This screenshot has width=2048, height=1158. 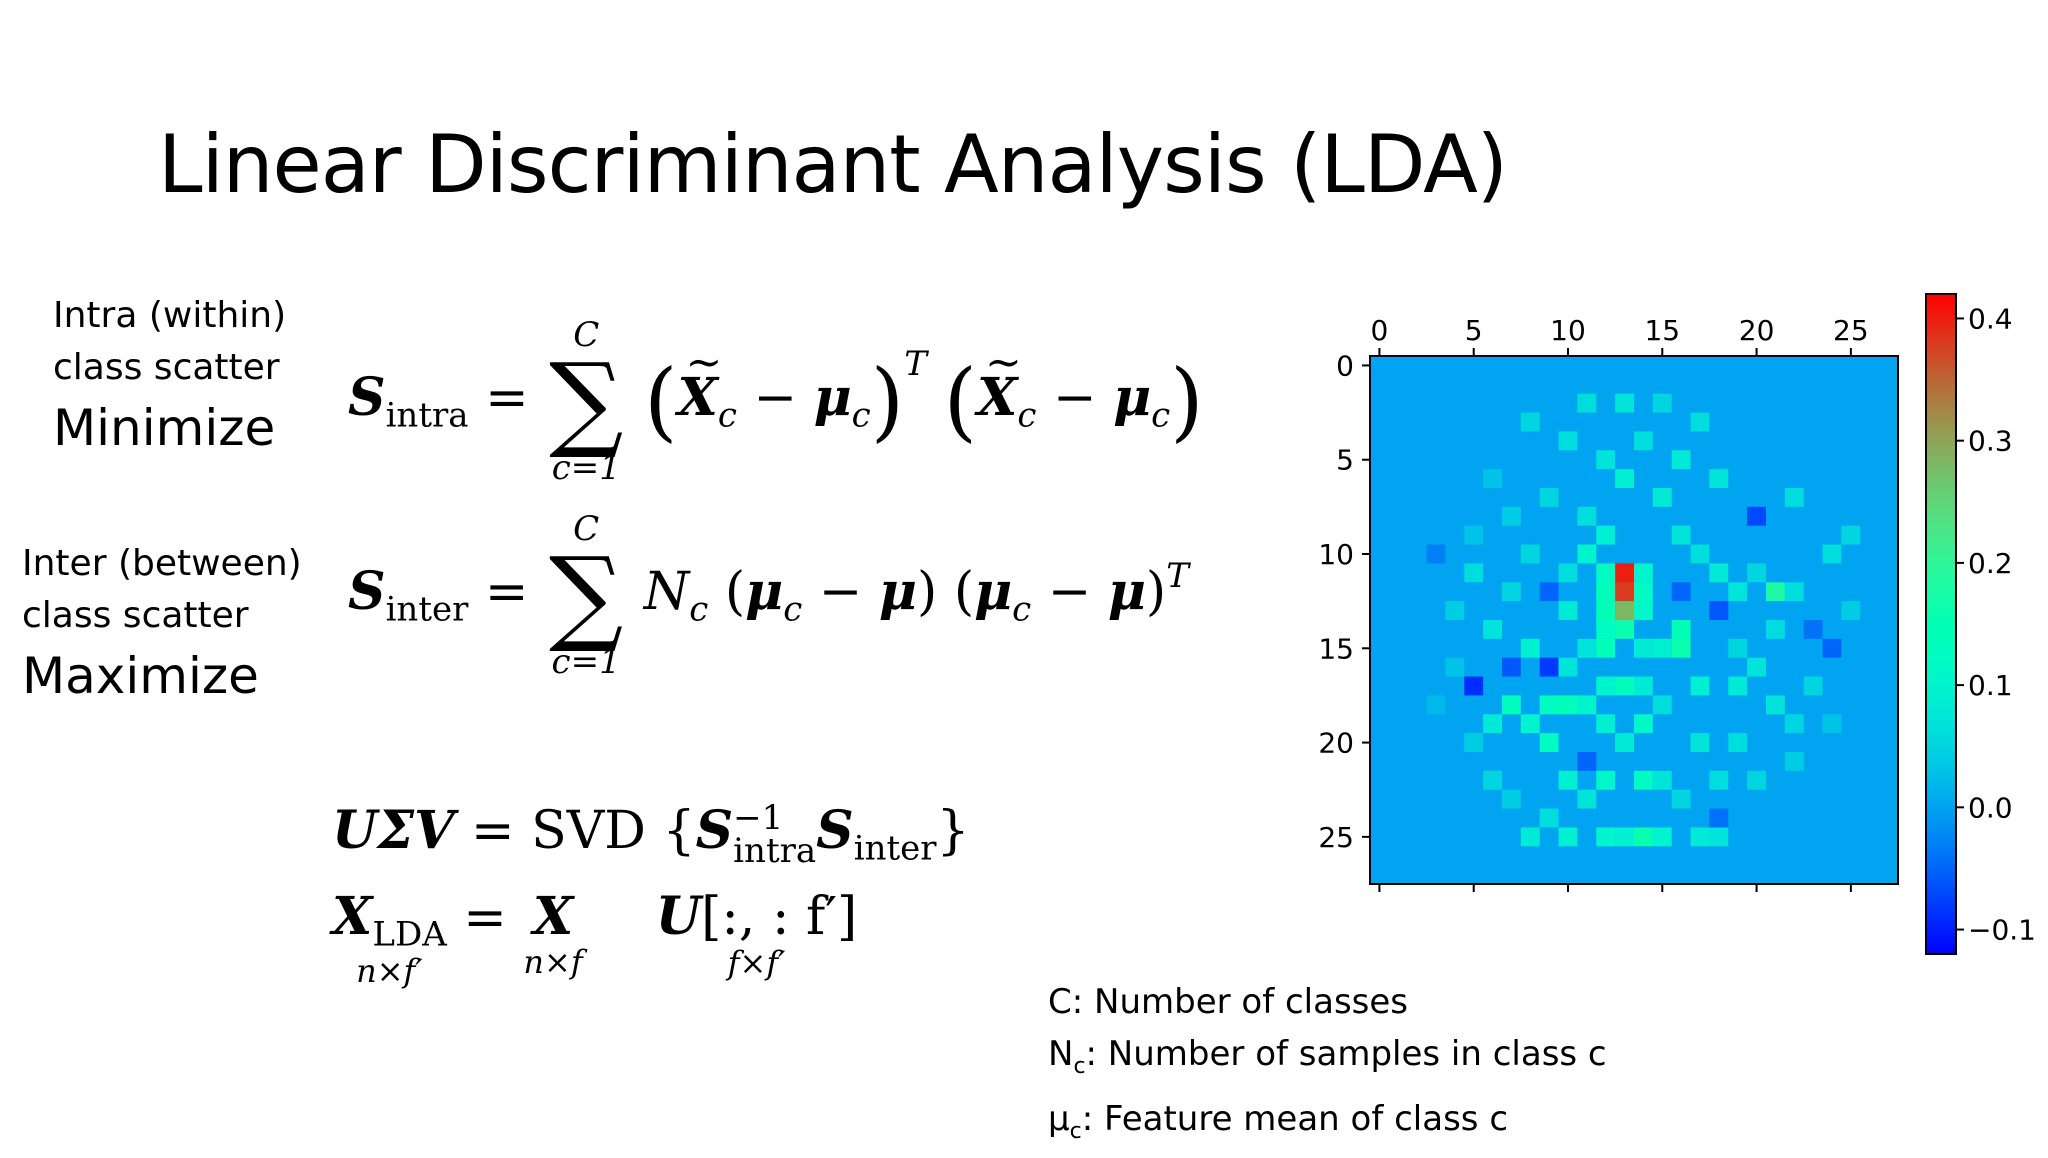 What do you see at coordinates (166, 367) in the screenshot?
I see `intra-label-line2: class scatter` at bounding box center [166, 367].